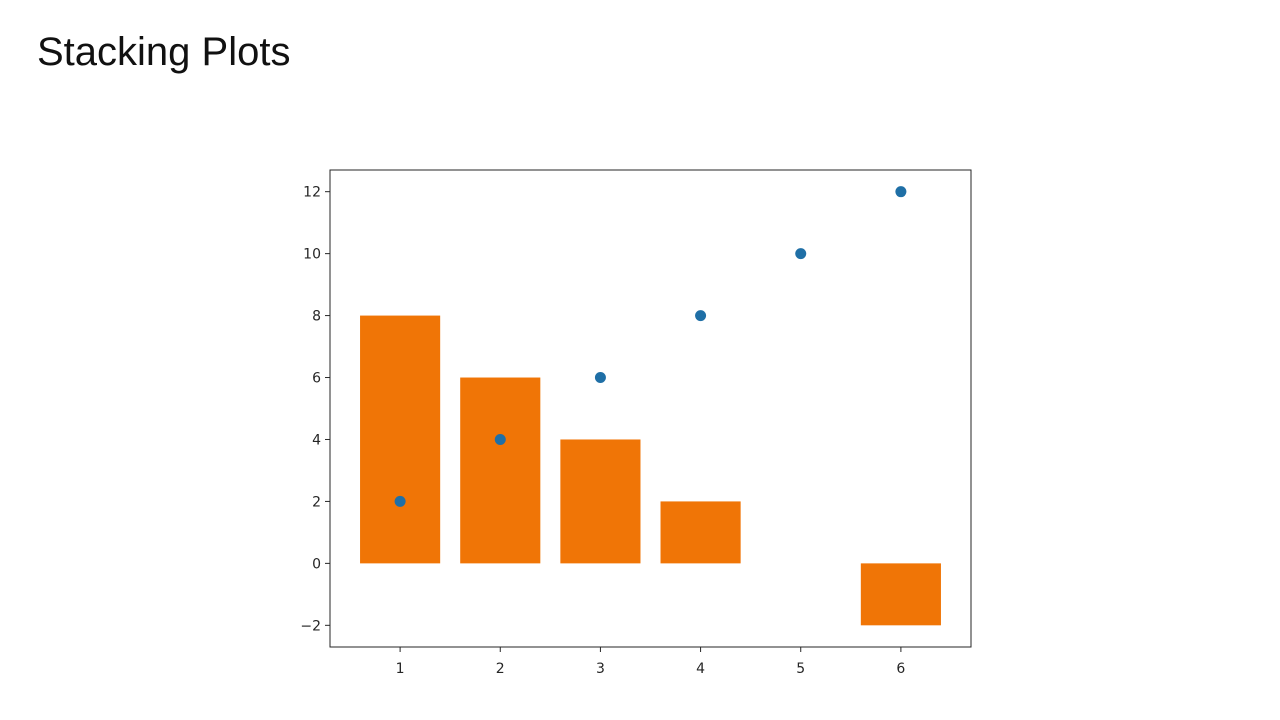  I want to click on y-tick-label: 4, so click(316, 440).